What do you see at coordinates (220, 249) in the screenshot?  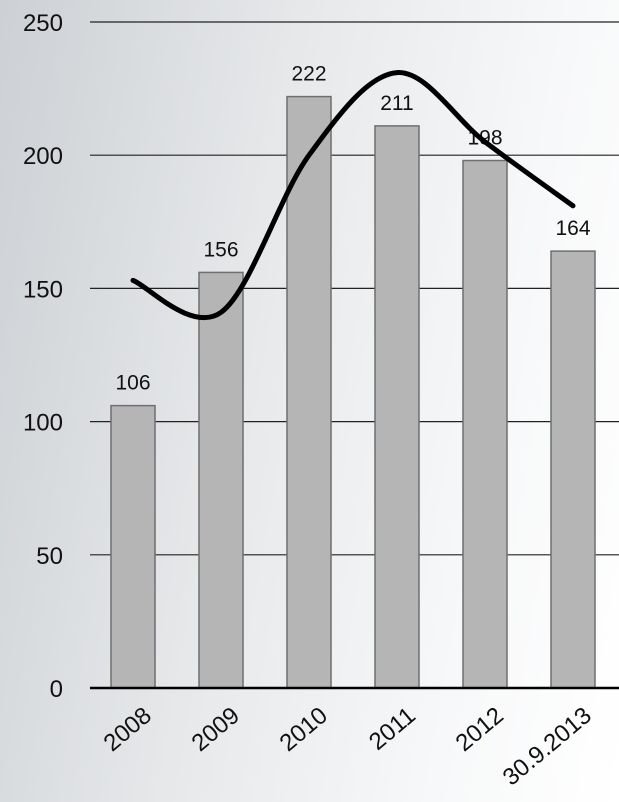 I see `data-label-2009: 156` at bounding box center [220, 249].